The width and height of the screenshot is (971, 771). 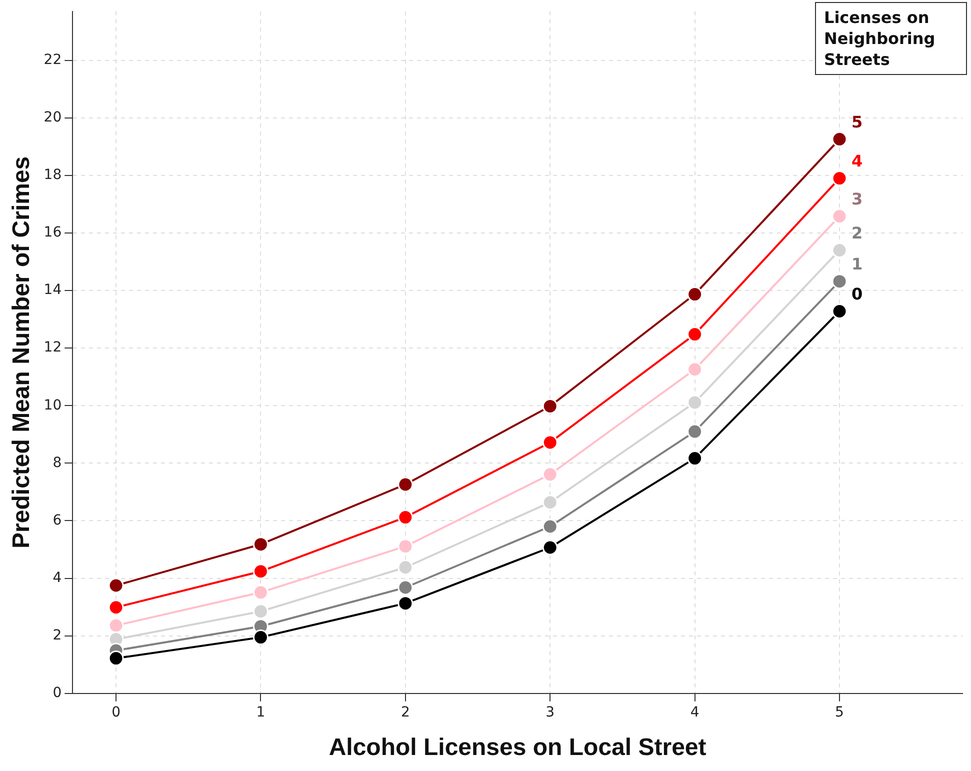 I want to click on series-label: 3, so click(x=857, y=198).